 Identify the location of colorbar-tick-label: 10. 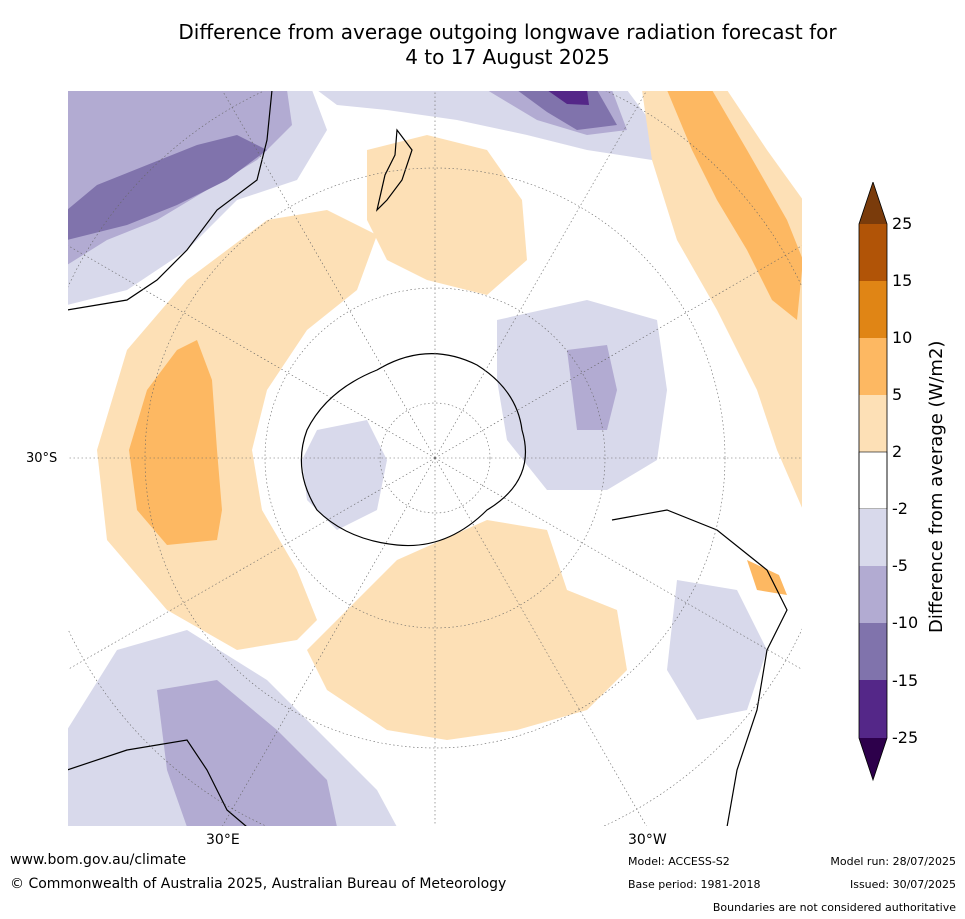
(902, 337).